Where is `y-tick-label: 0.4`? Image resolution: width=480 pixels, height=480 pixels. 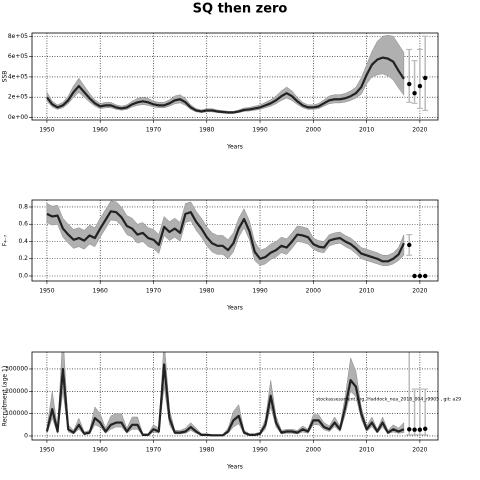
y-tick-label: 0.4 is located at coordinates (23, 241).